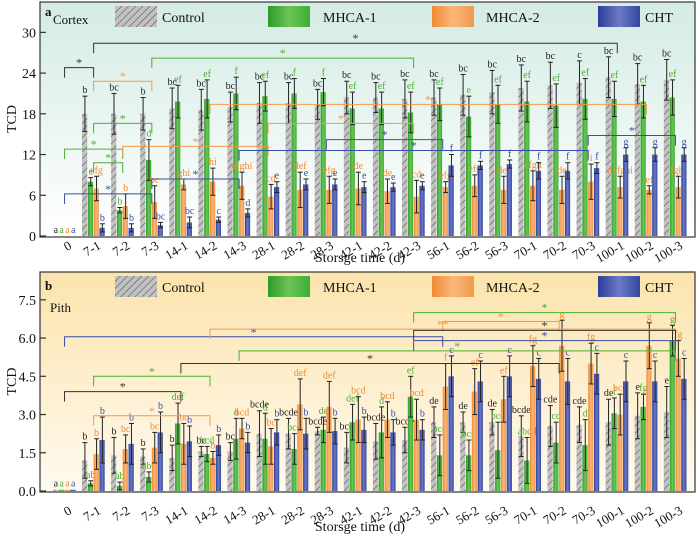  Describe the element at coordinates (28, 301) in the screenshot. I see `y-tick-label: 7.5` at that location.